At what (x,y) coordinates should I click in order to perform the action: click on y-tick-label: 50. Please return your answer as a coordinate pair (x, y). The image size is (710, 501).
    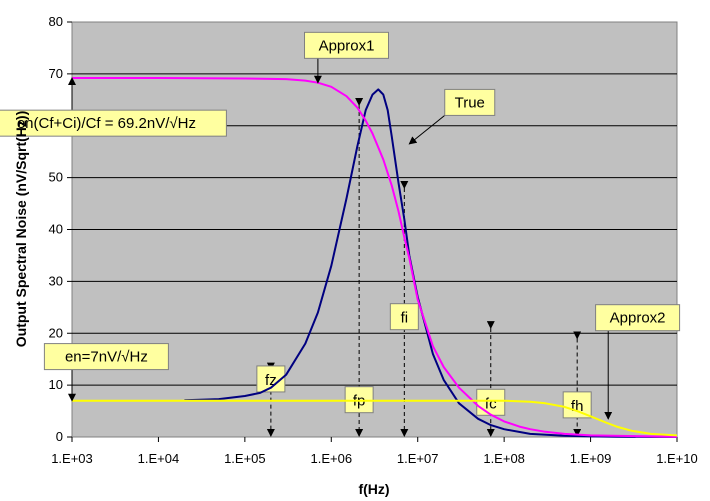
    Looking at the image, I should click on (56, 177).